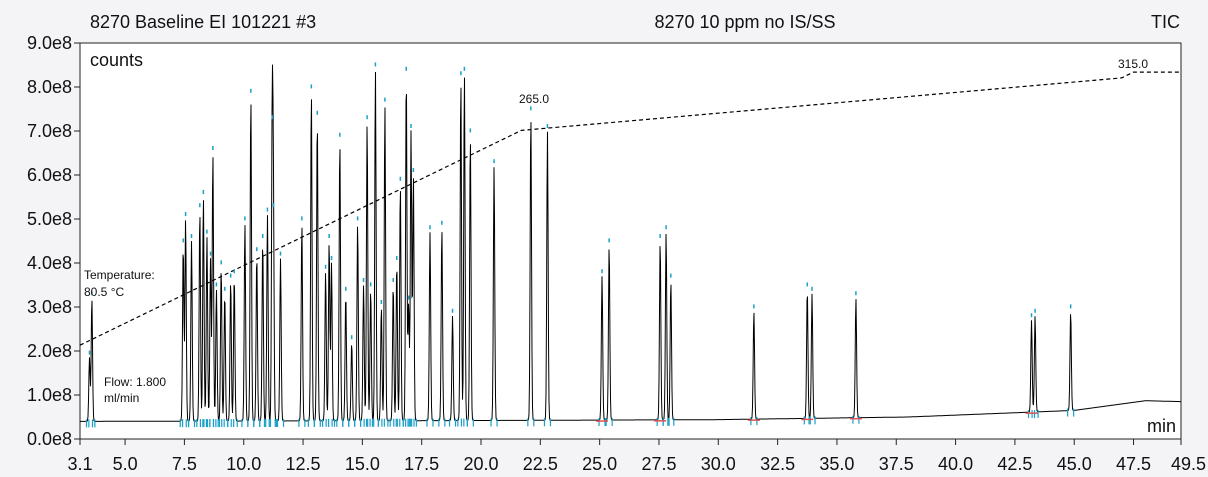 The image size is (1208, 477). I want to click on temperature-value: 80.5 °C, so click(104, 292).